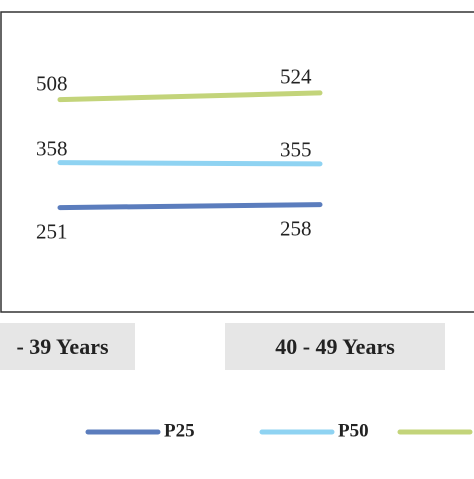 The height and width of the screenshot is (479, 474). What do you see at coordinates (296, 77) in the screenshot?
I see `data-label: 524` at bounding box center [296, 77].